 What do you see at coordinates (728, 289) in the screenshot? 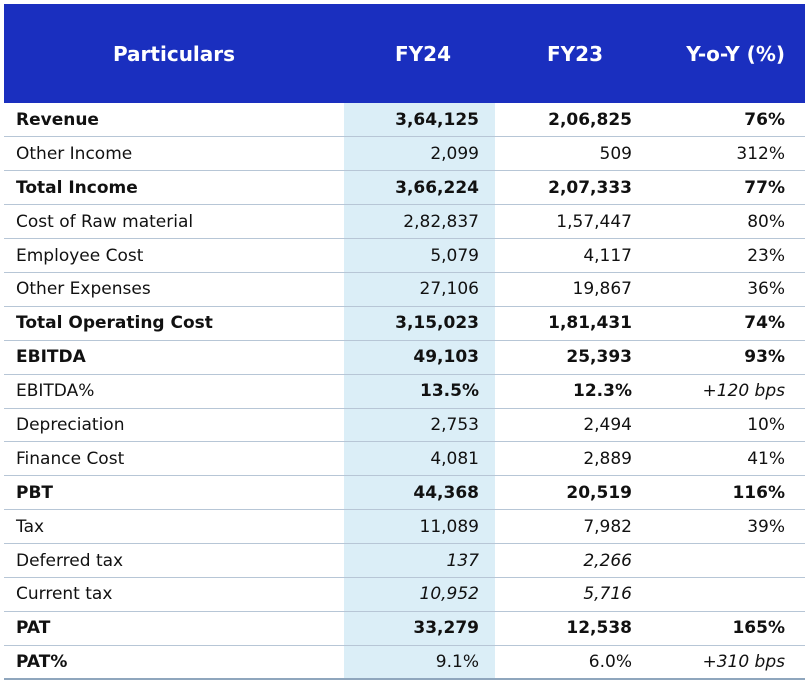
I see `yoy-value: 36%` at bounding box center [728, 289].